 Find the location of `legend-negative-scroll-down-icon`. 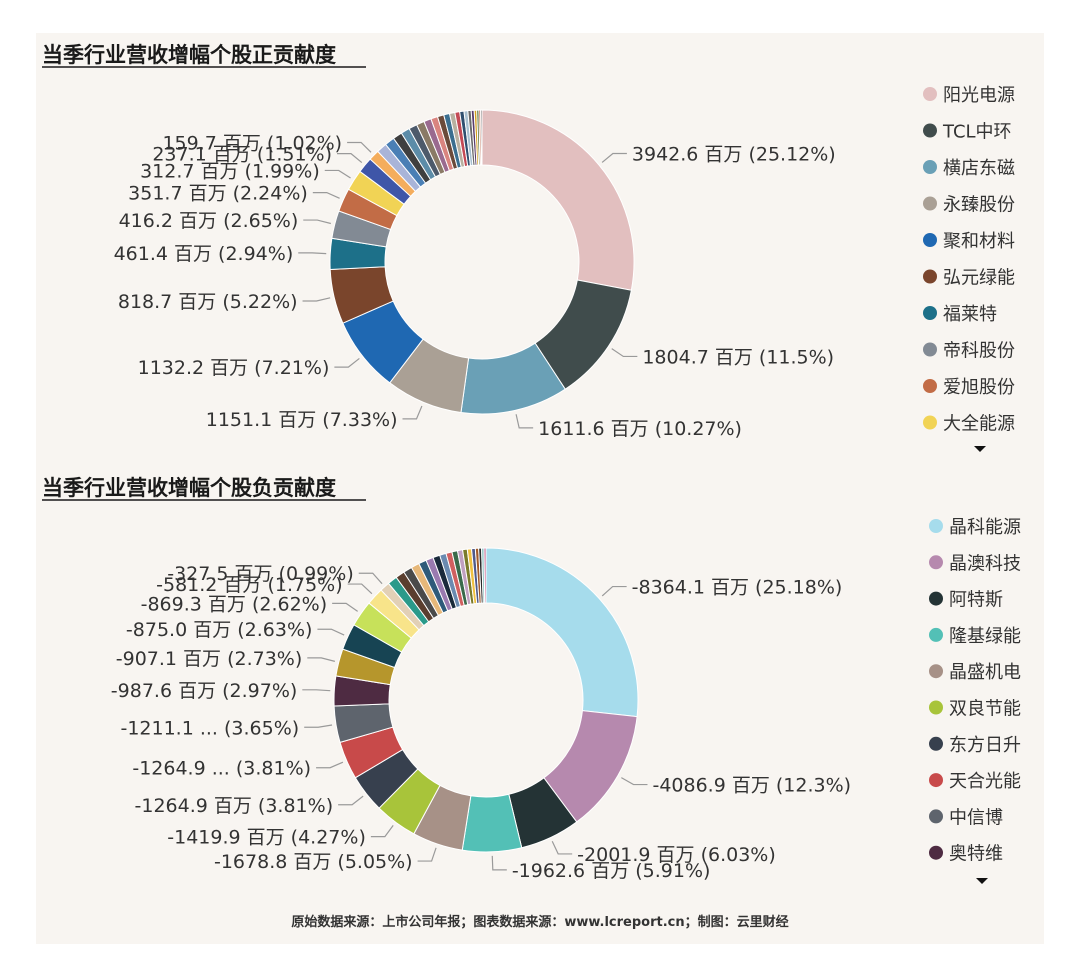

legend-negative-scroll-down-icon is located at coordinates (982, 881).